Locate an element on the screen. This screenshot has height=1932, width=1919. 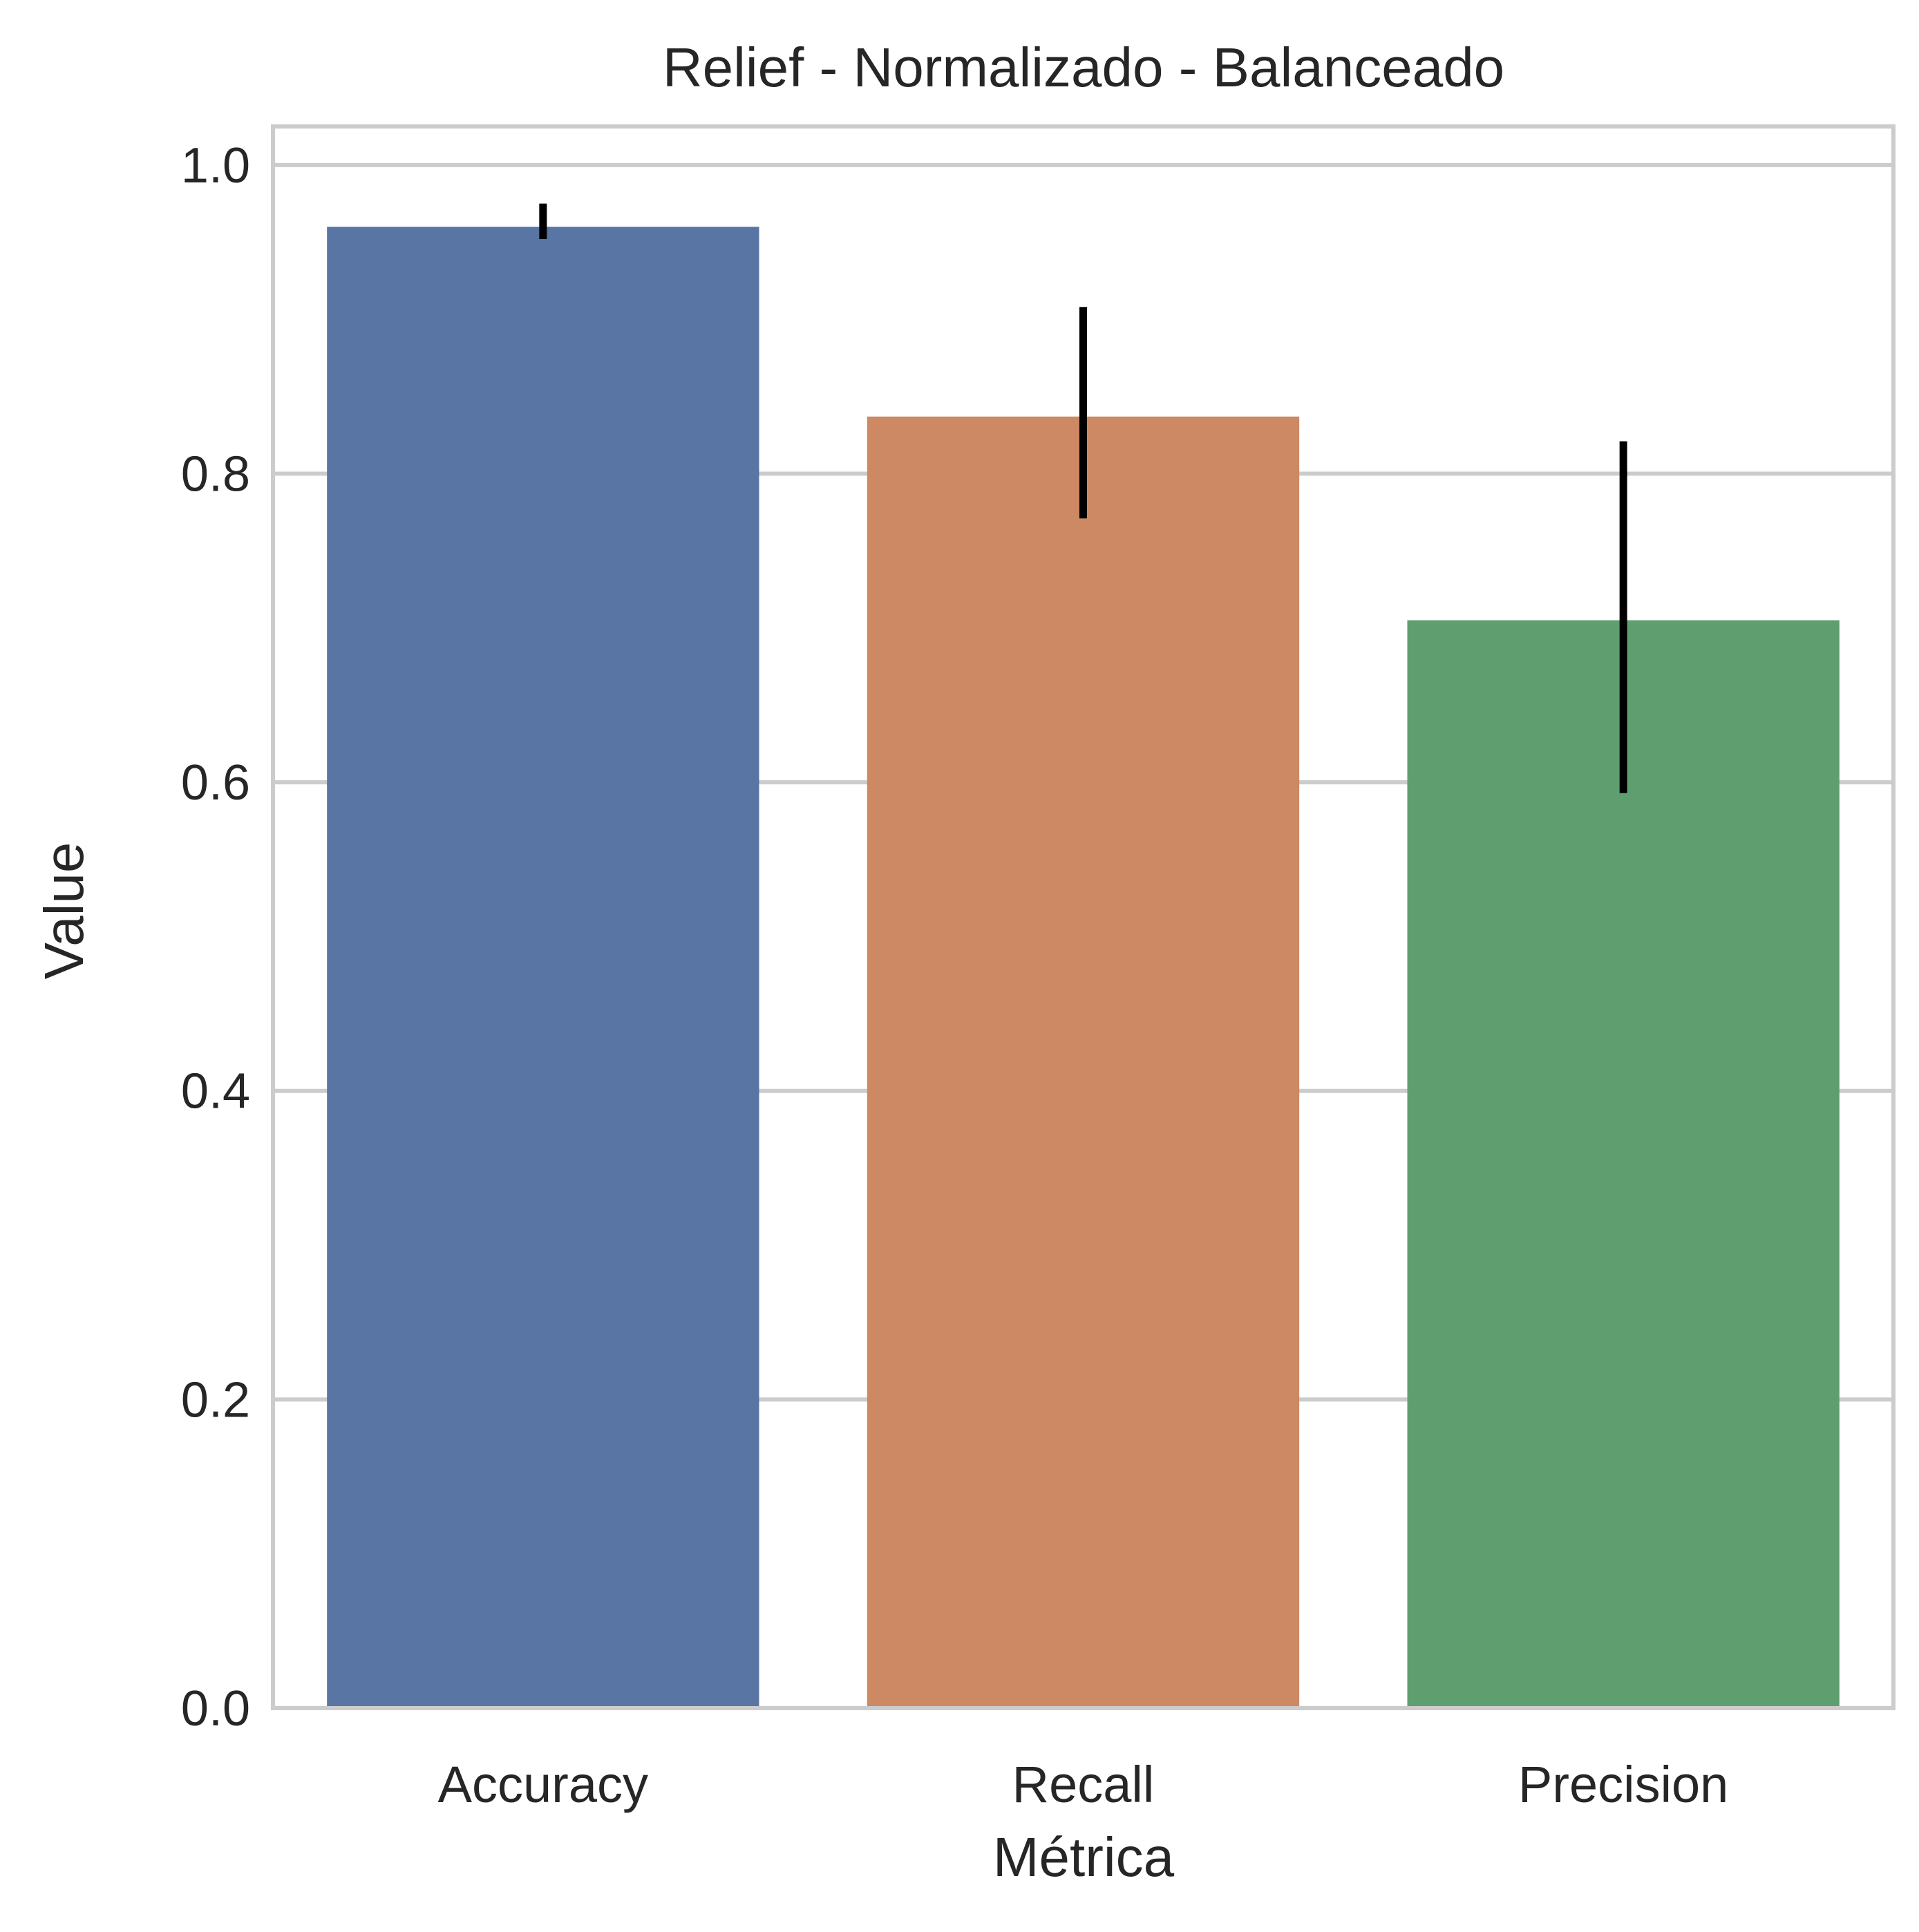
y-tick-label: 0.0 is located at coordinates (215, 1708).